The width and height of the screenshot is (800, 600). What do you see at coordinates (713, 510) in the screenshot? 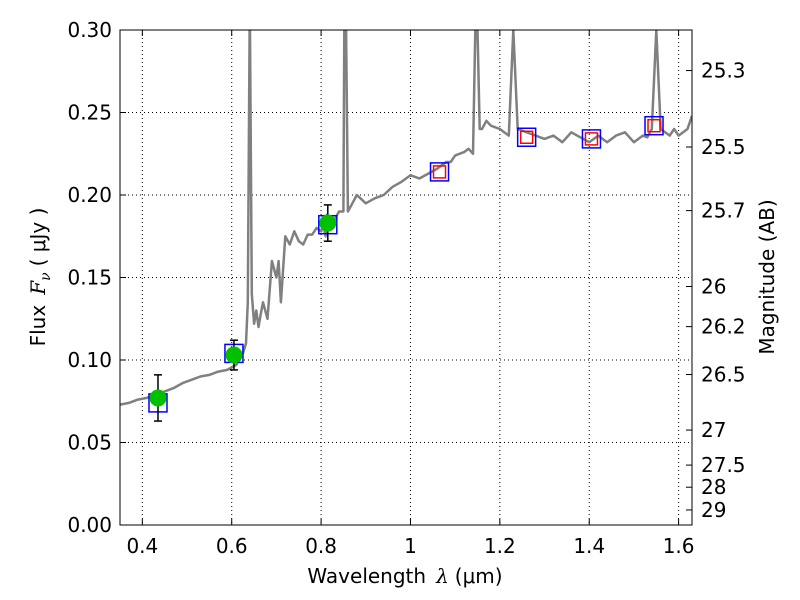
I see `magnitude-tick-label: 29` at bounding box center [713, 510].